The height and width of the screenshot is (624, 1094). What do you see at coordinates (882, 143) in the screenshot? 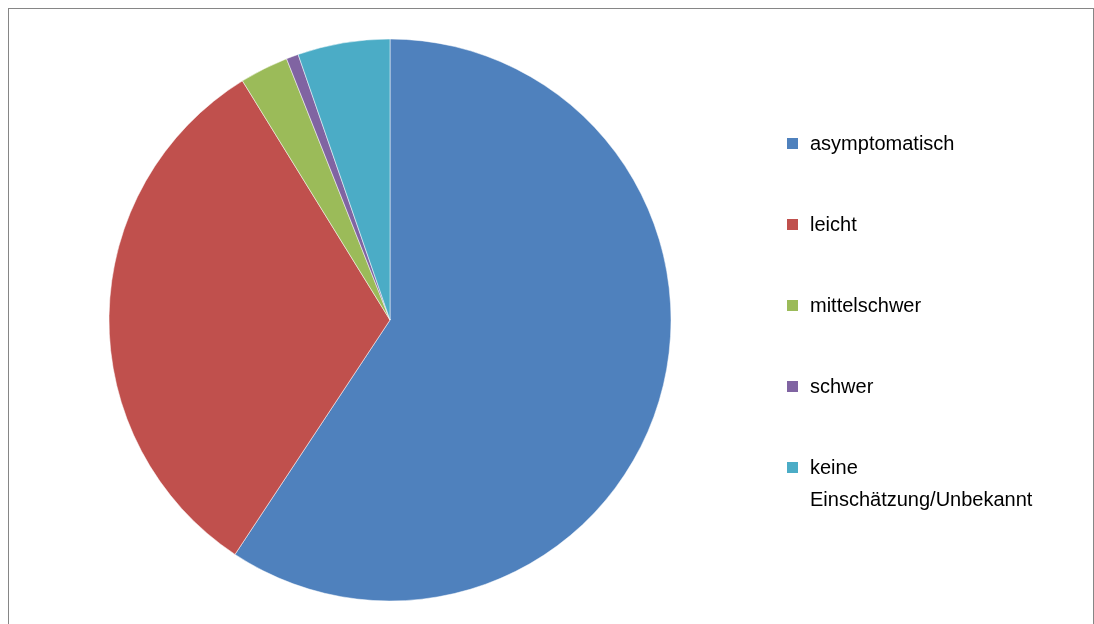
I see `legend-label: asymptomatisch` at bounding box center [882, 143].